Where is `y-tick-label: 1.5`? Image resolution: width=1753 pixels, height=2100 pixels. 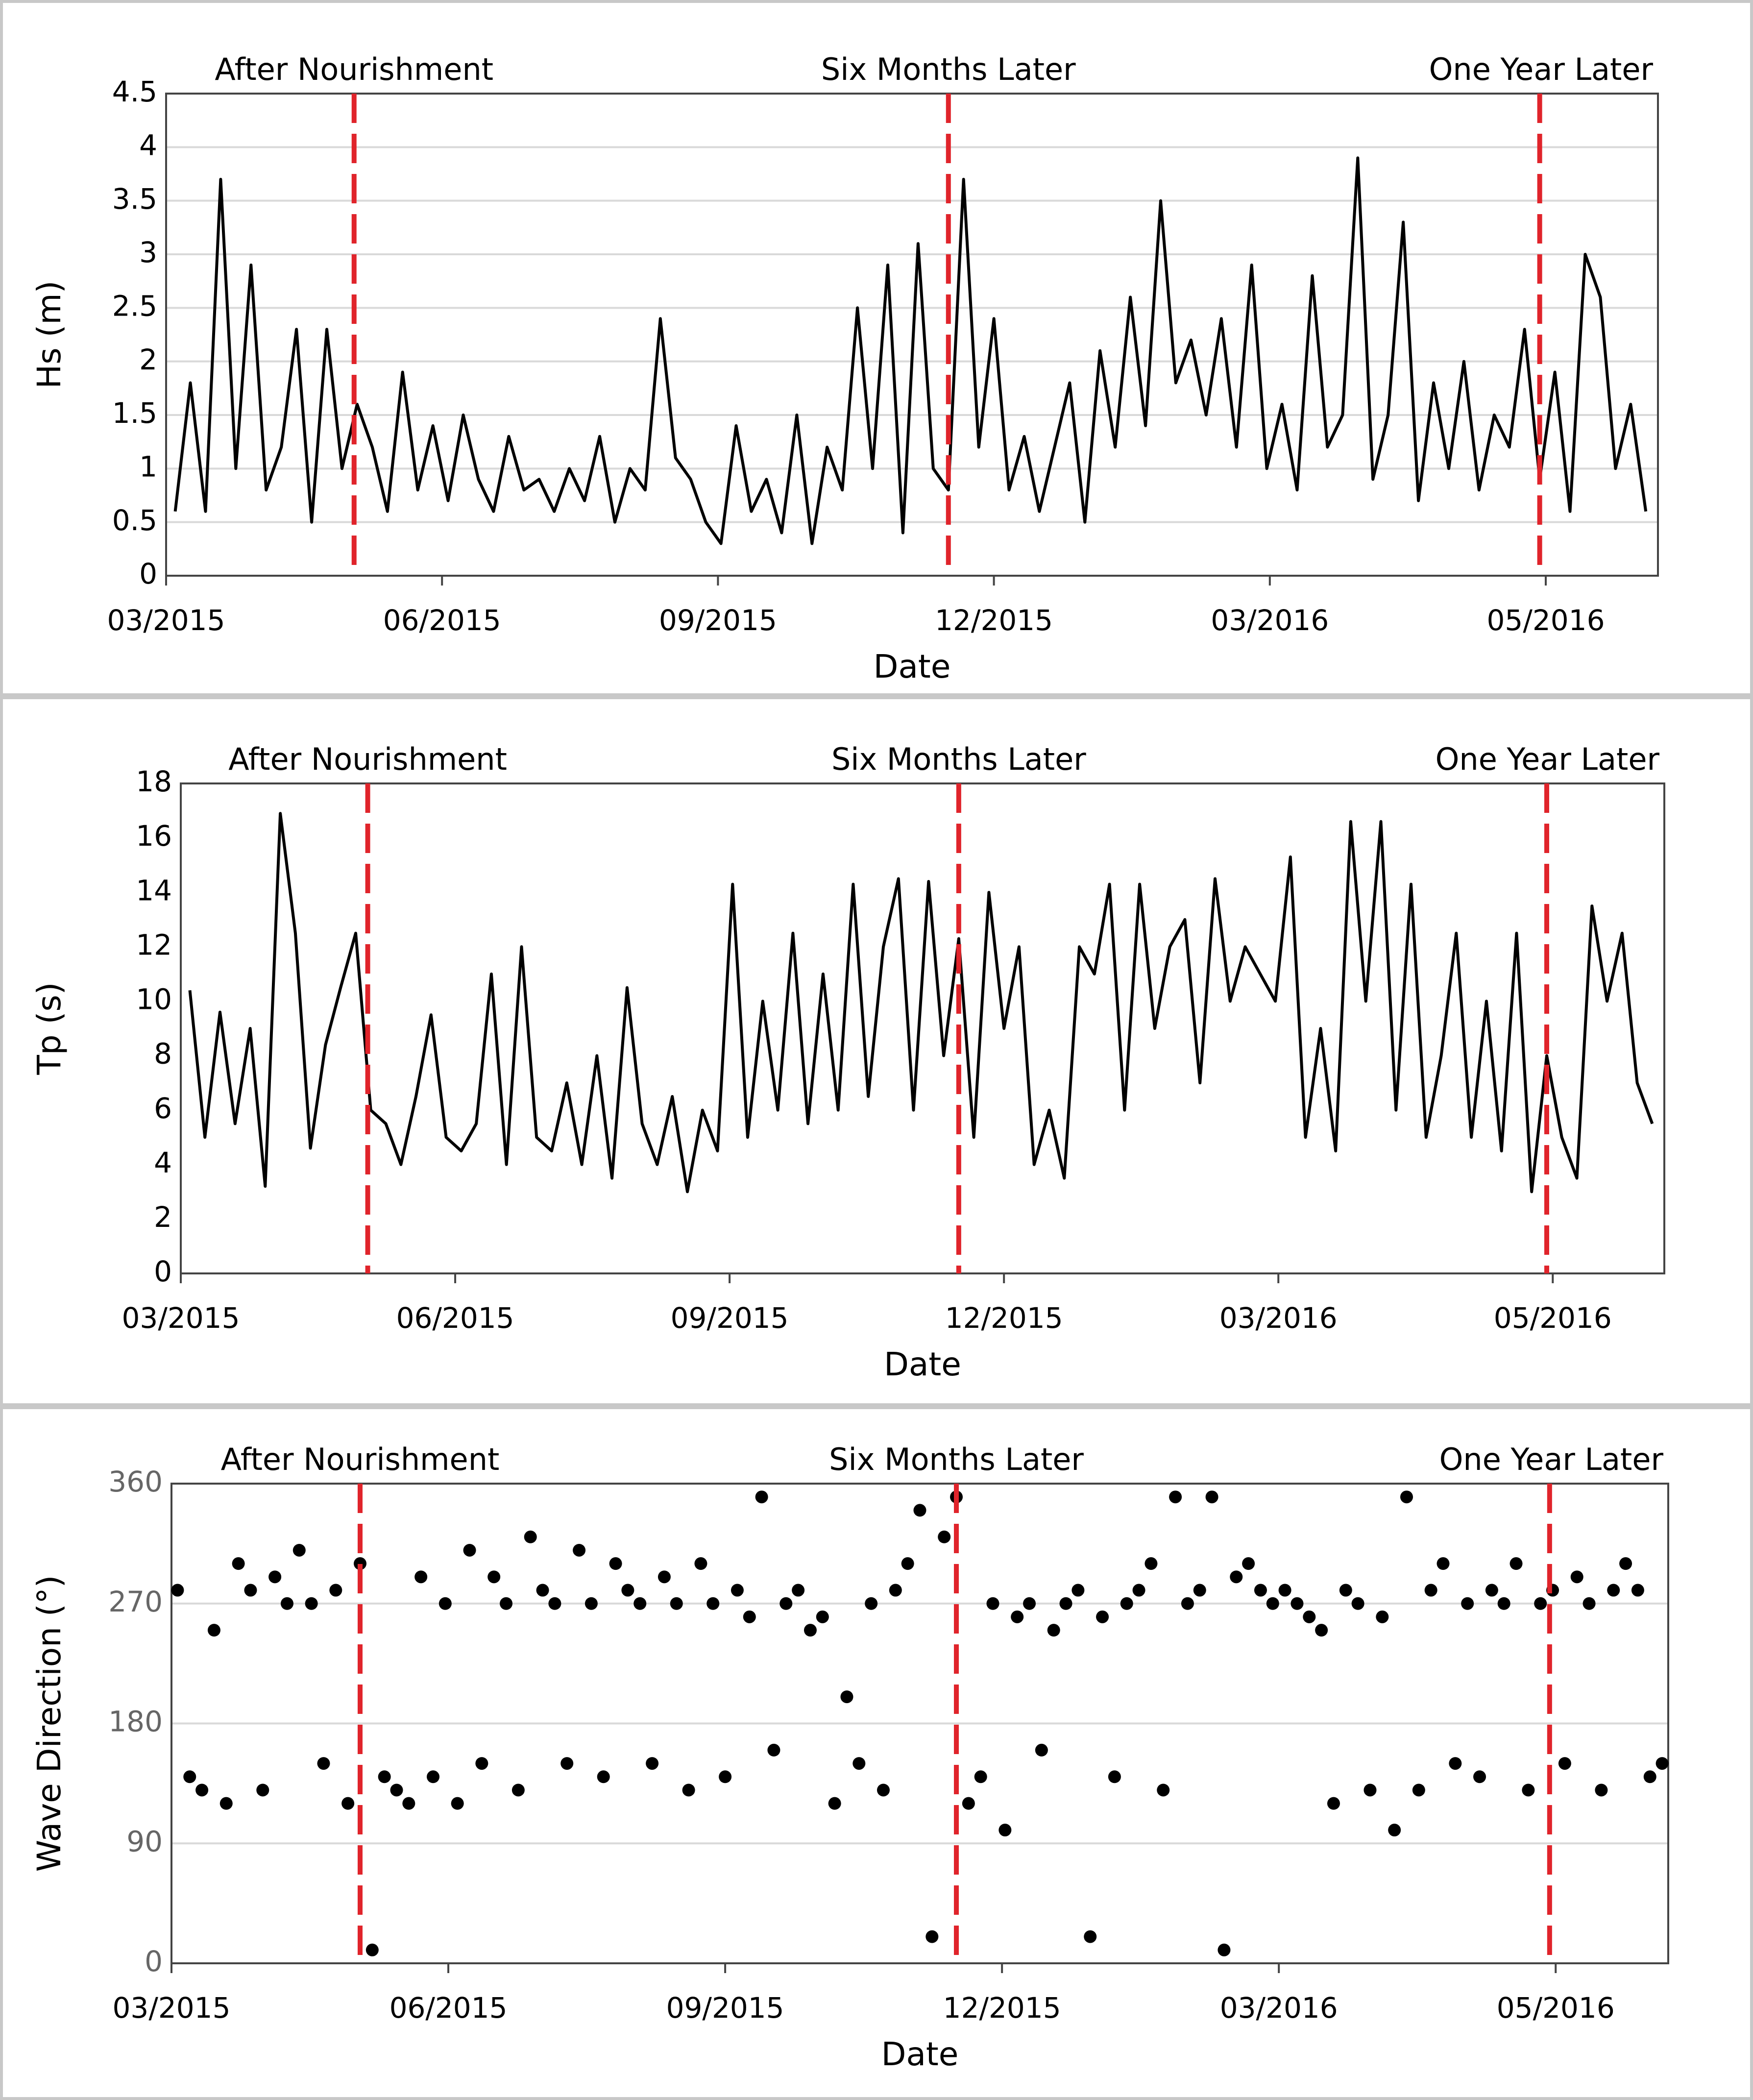 y-tick-label: 1.5 is located at coordinates (134, 413).